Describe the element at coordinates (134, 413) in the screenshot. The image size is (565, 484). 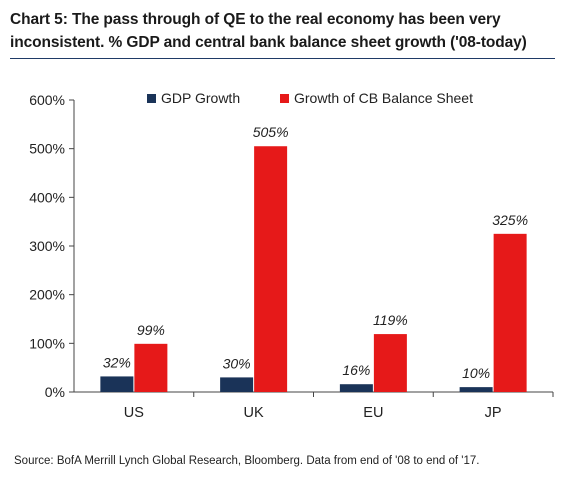
I see `x-tick-label: US` at that location.